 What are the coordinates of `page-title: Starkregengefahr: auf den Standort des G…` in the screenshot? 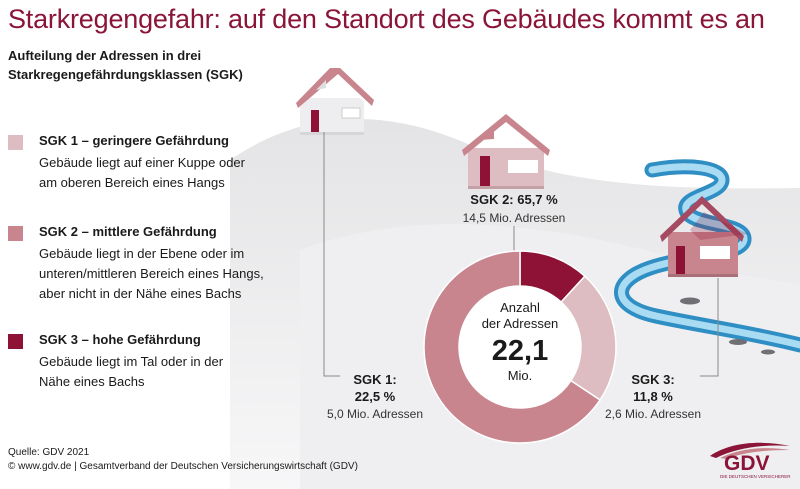 It's located at (386, 19).